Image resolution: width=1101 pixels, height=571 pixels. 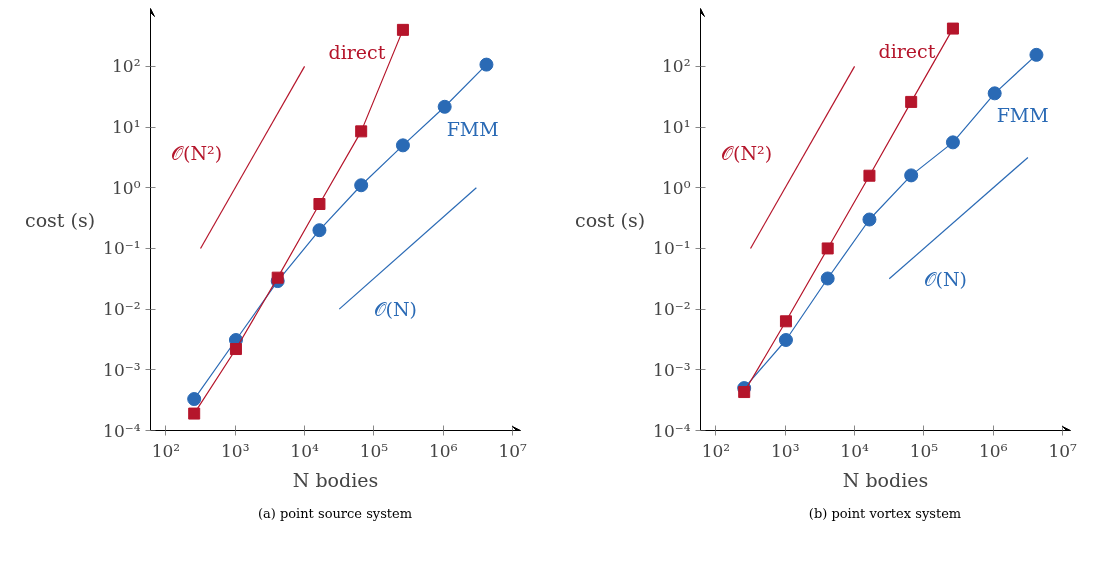 I want to click on text: (b) point vortex system, so click(x=885, y=514).